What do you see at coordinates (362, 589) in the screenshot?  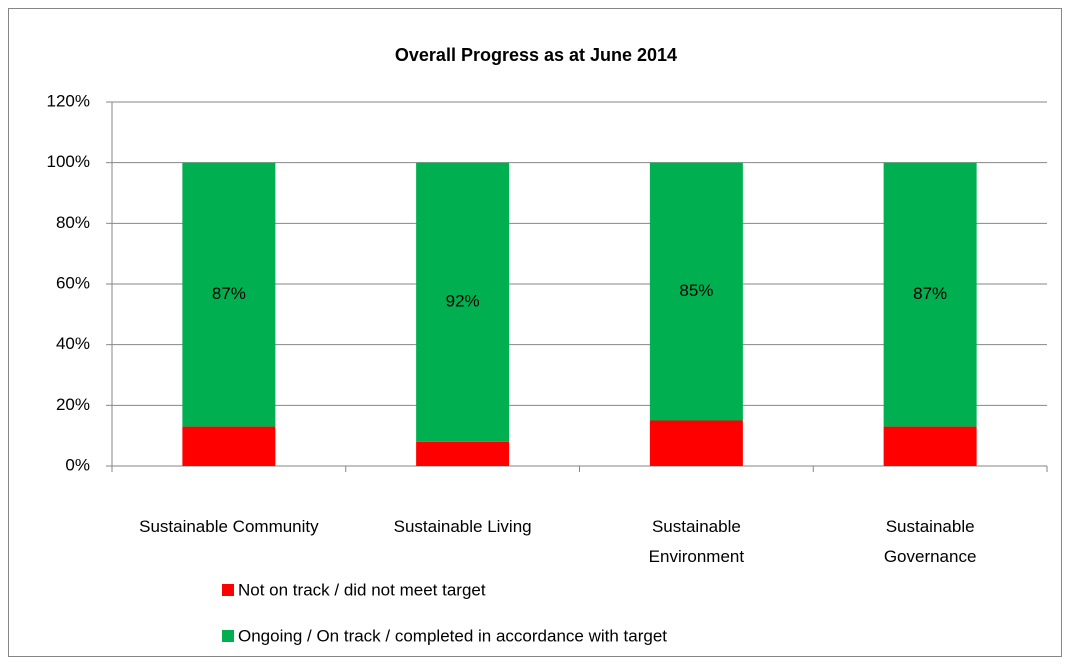 I see `legend-label: Not on track / did not meet target` at bounding box center [362, 589].